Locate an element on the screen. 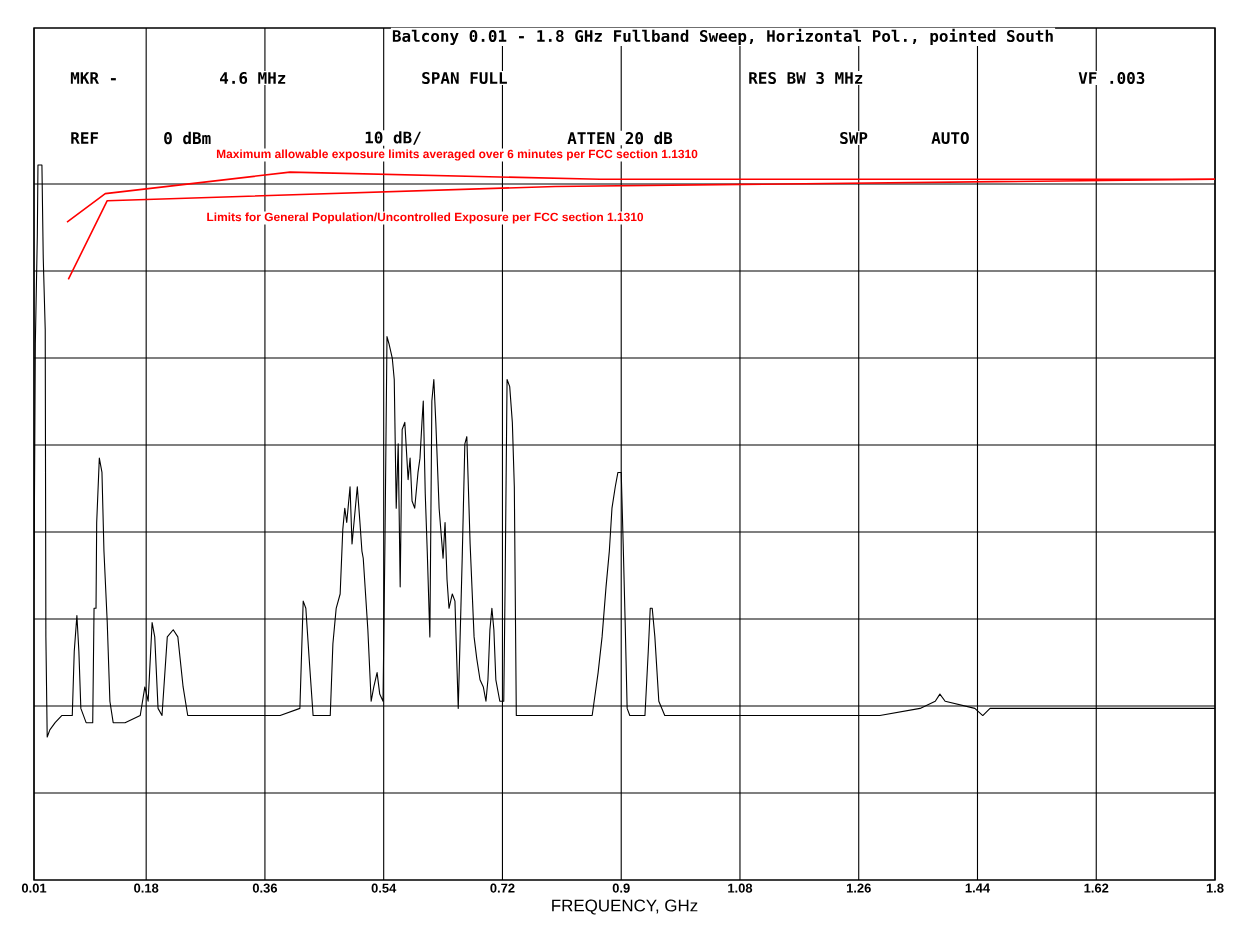 The width and height of the screenshot is (1238, 928). x-tick-label: 0.01 is located at coordinates (34, 888).